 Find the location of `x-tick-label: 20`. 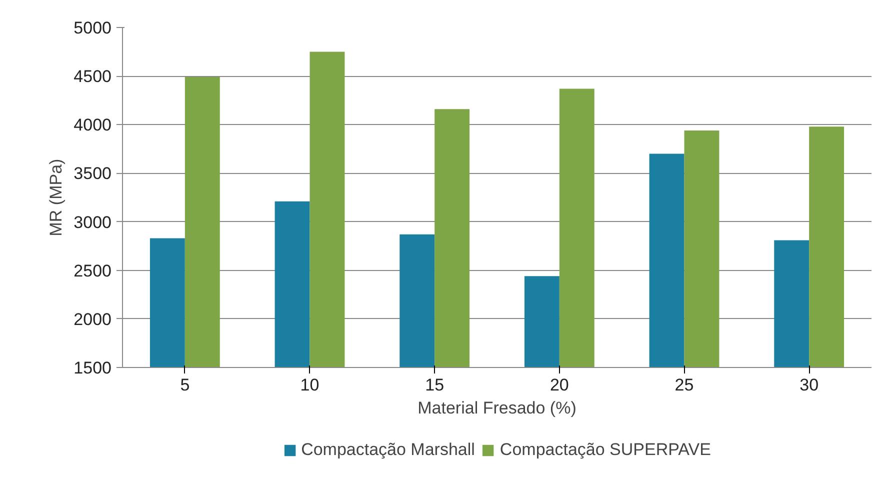

x-tick-label: 20 is located at coordinates (559, 385).